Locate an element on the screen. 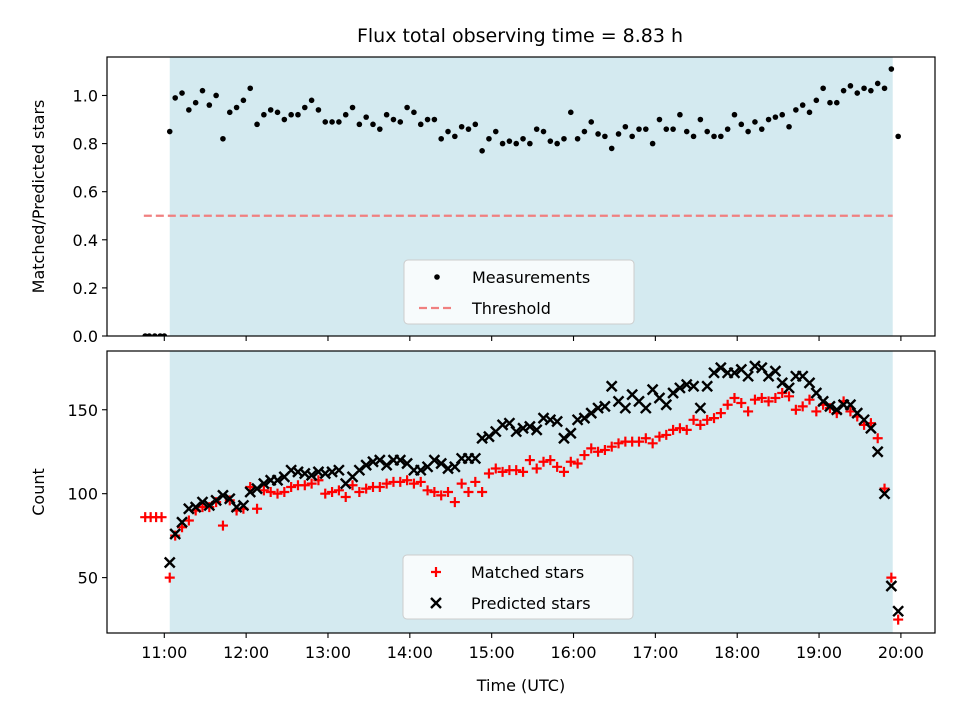  legend-label: Predicted stars is located at coordinates (531, 603).